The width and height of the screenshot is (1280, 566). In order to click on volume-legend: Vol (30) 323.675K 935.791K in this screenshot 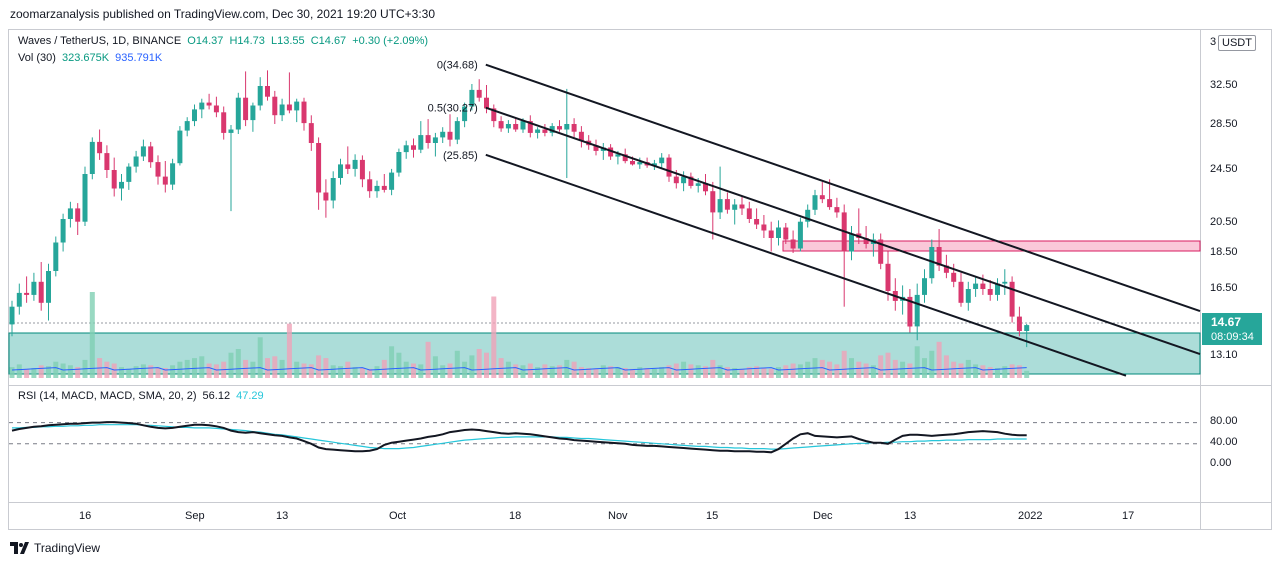, I will do `click(91, 58)`.